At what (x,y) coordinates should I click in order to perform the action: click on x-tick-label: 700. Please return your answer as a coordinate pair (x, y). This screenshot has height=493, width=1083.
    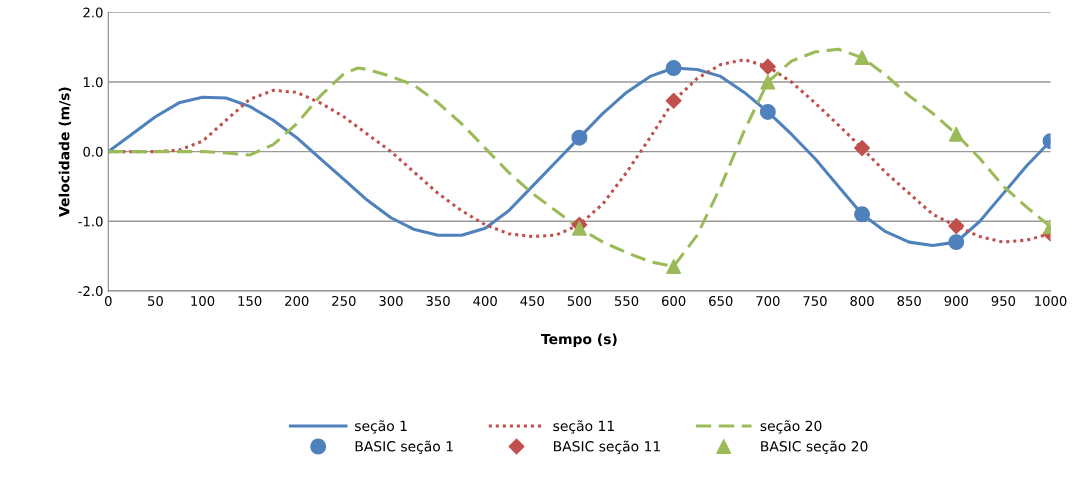
    Looking at the image, I should click on (768, 300).